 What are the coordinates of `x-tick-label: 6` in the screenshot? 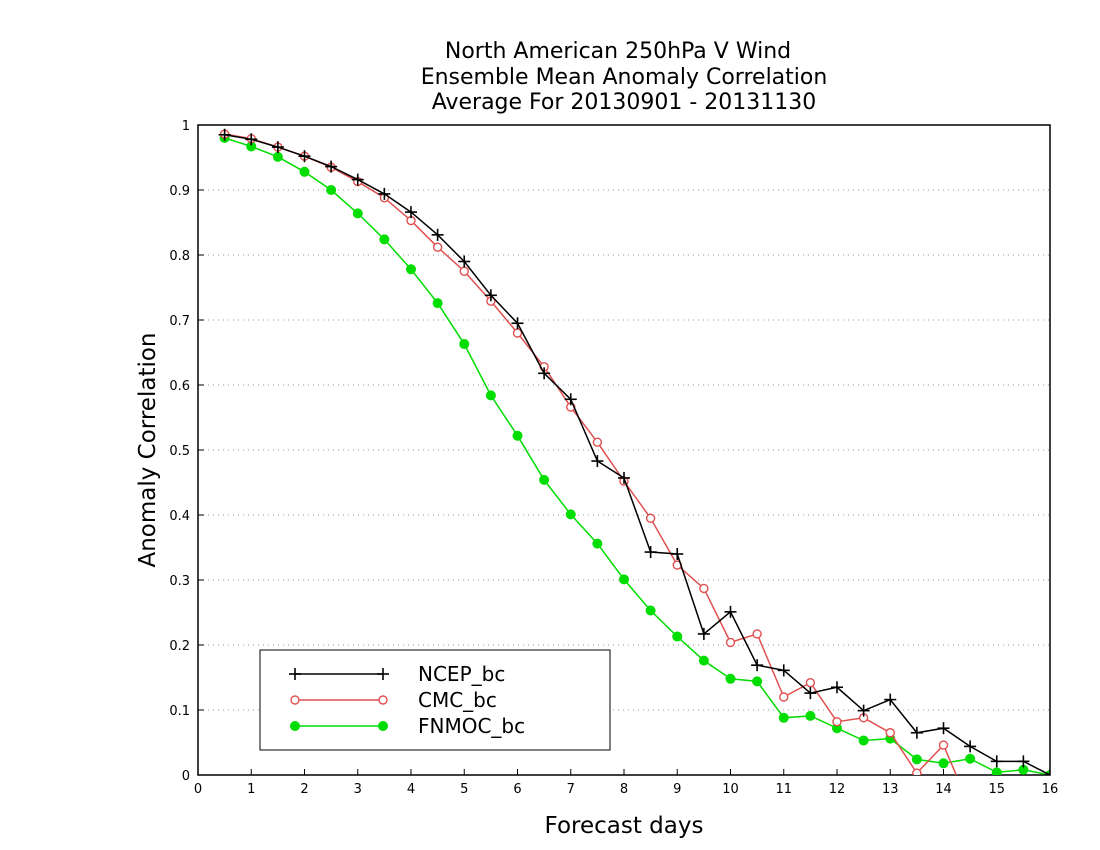 It's located at (517, 789).